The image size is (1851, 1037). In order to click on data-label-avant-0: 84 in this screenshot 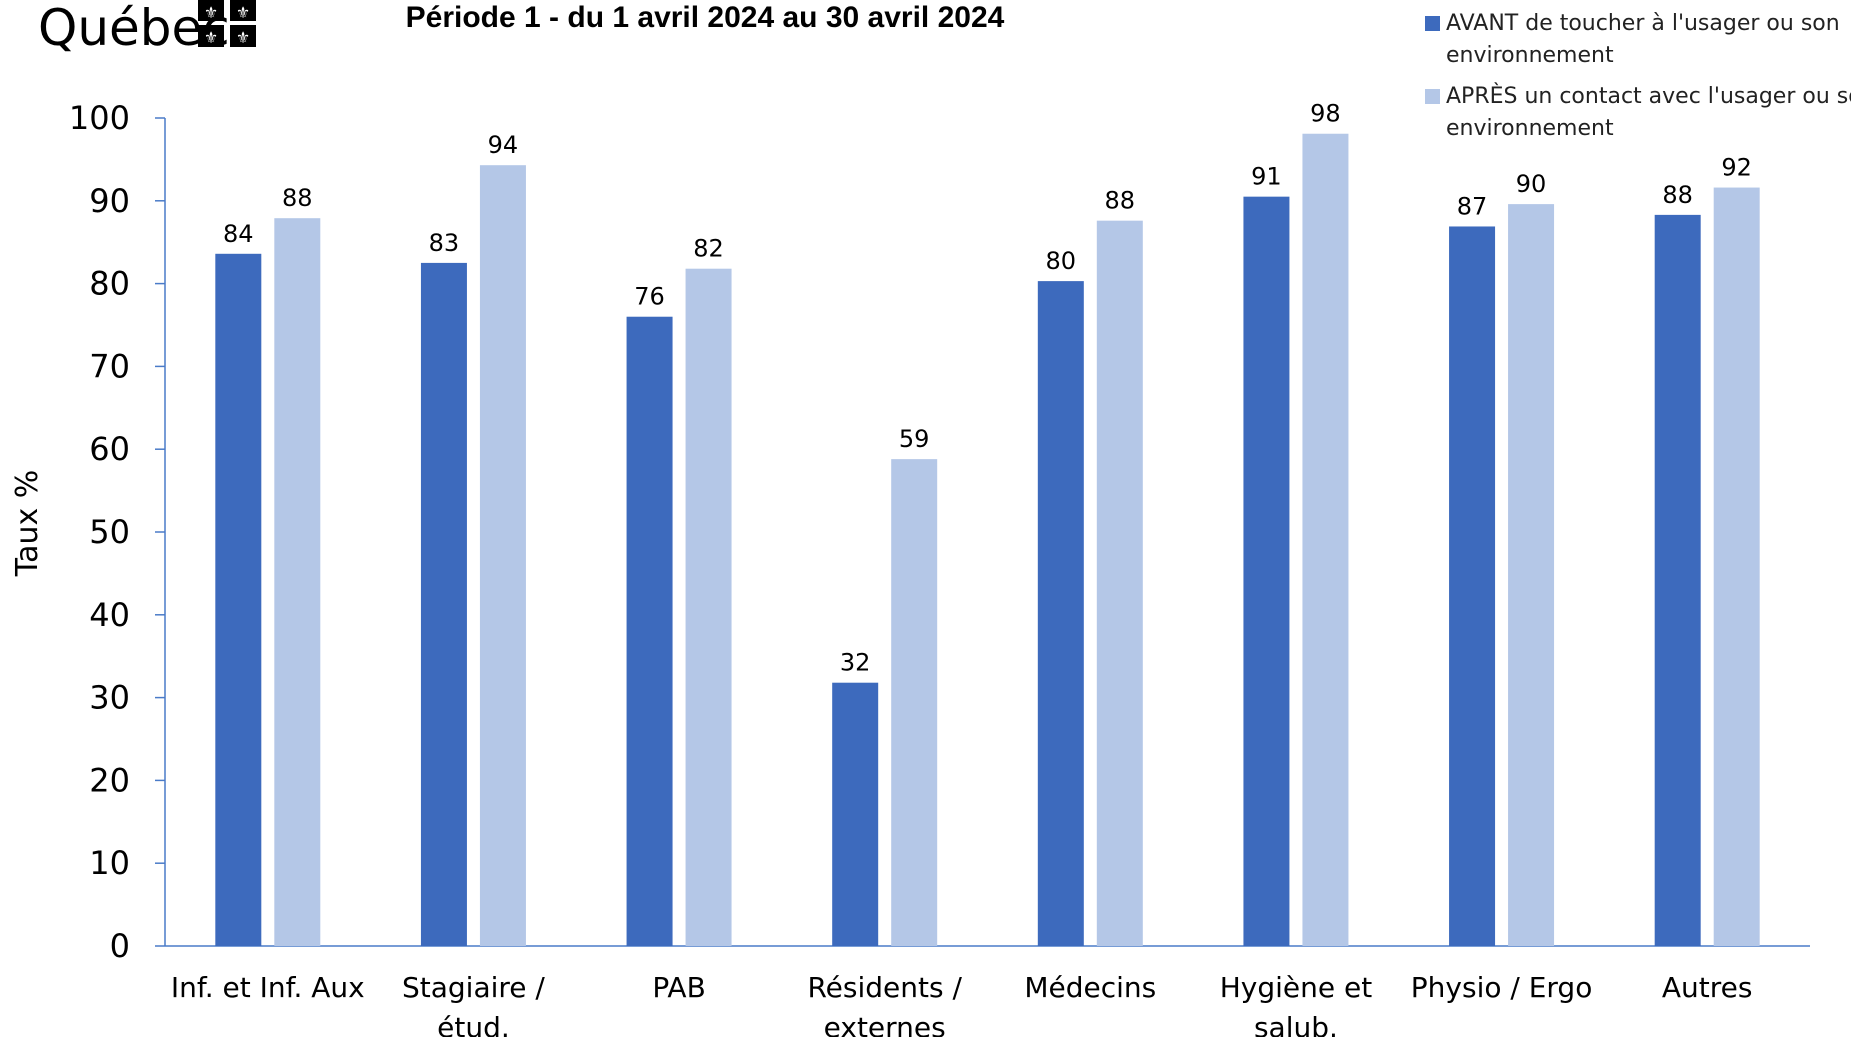, I will do `click(238, 234)`.